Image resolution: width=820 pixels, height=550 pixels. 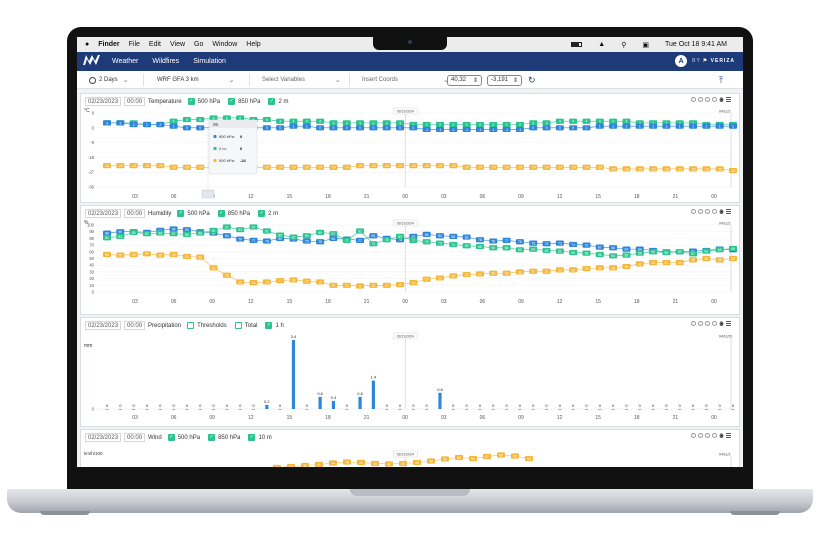 What do you see at coordinates (125, 61) in the screenshot?
I see `nav-weather: Weather` at bounding box center [125, 61].